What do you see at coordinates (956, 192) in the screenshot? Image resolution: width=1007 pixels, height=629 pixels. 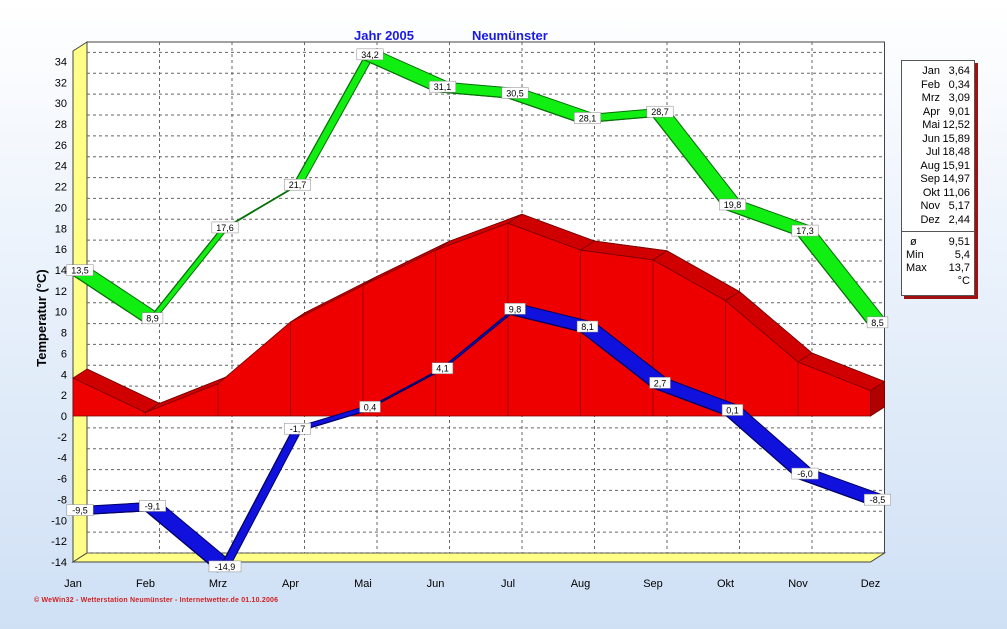 I see `stats-month-value: 11,06` at bounding box center [956, 192].